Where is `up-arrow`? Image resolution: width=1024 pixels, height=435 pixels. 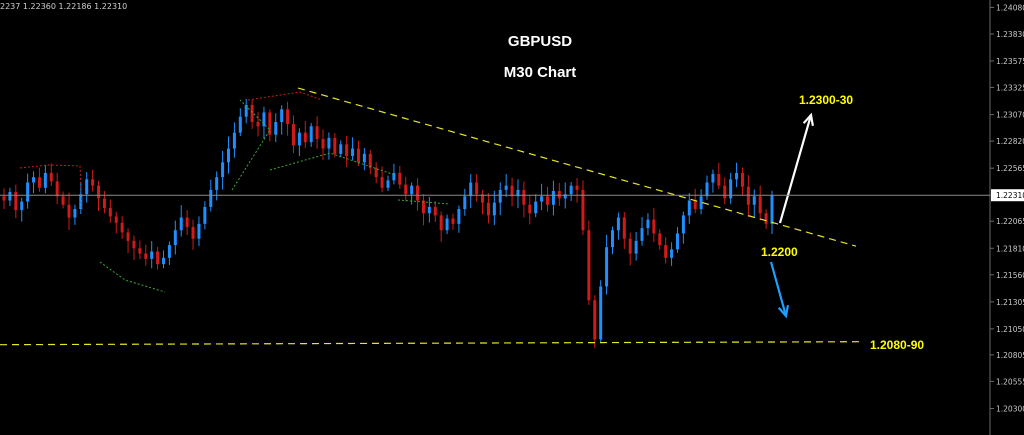 up-arrow is located at coordinates (796, 168).